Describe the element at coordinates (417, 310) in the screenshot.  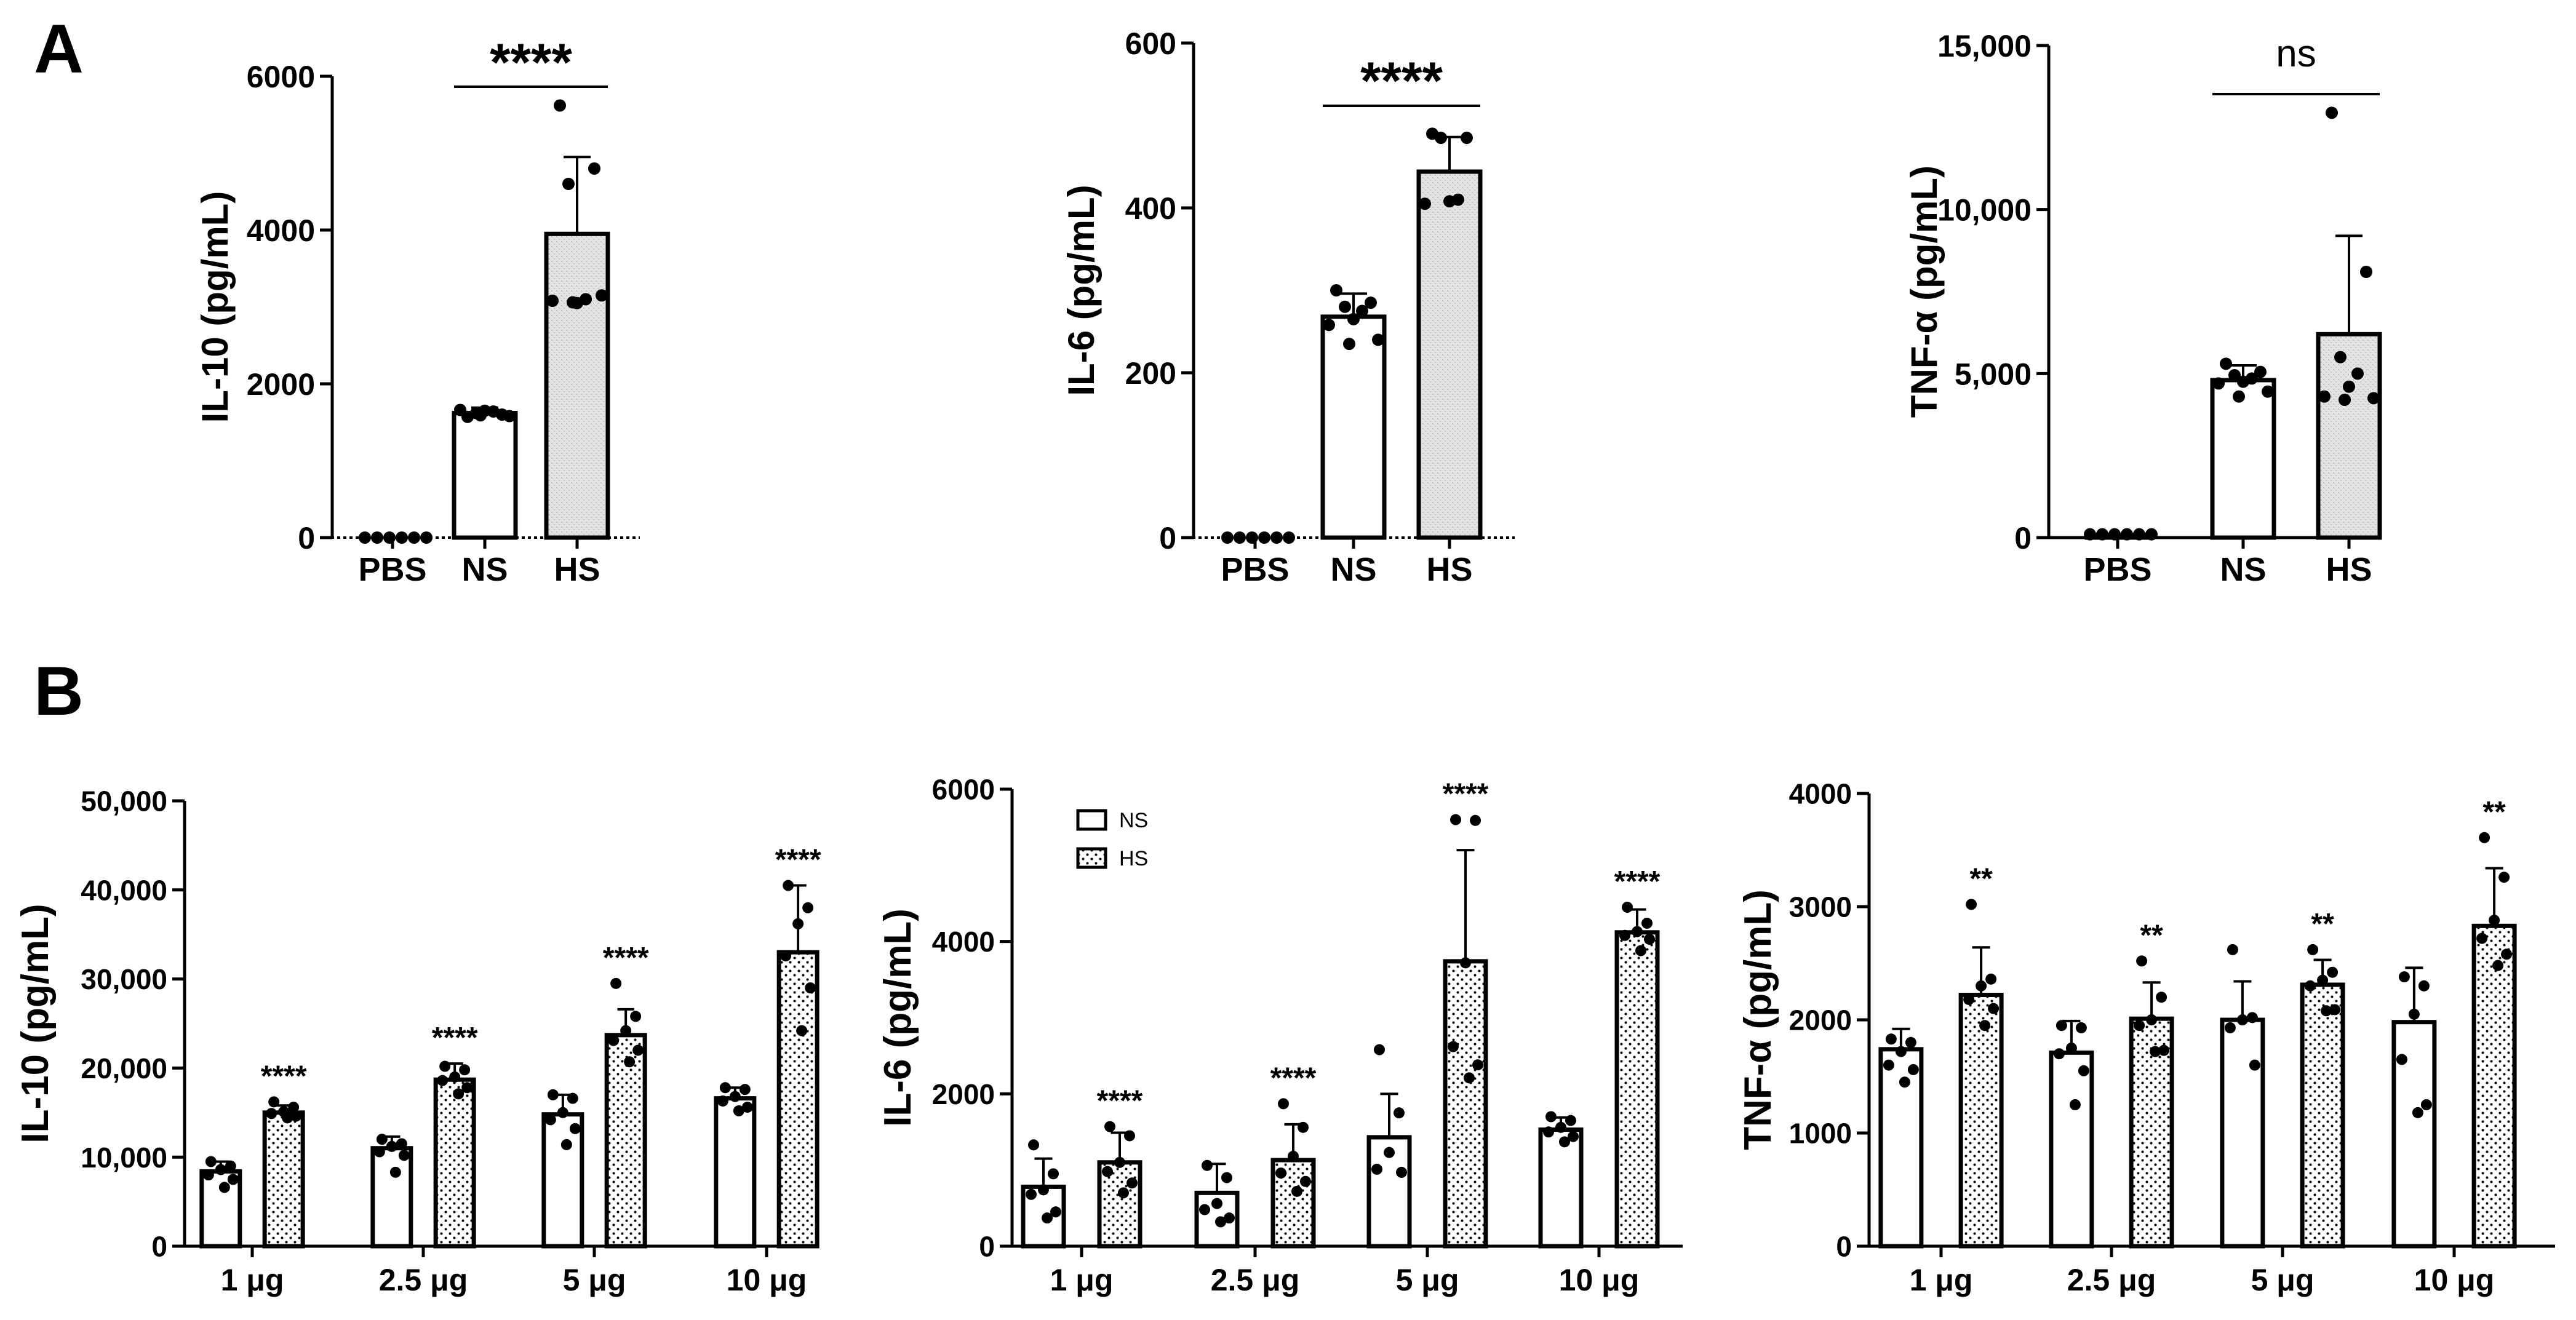
I see `chart-a-il10: 0 2000 4000 6000 IL-10 (pg/mL) PBS NS HS ****` at that location.